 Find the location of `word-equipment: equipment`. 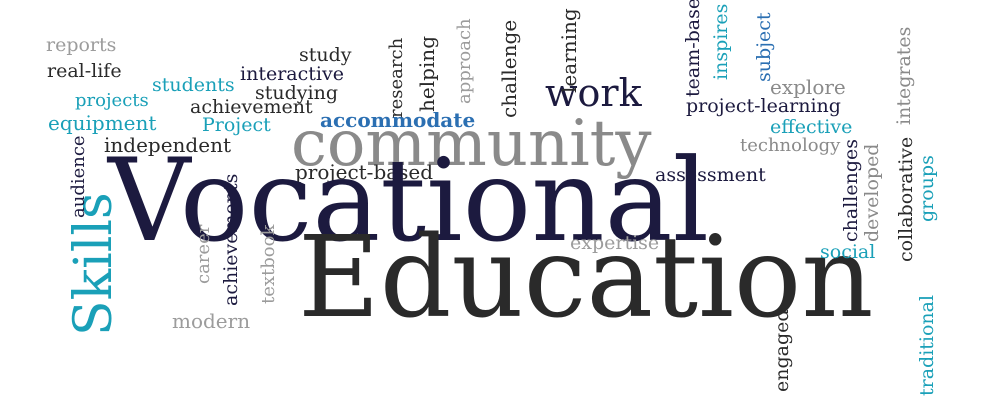

word-equipment: equipment is located at coordinates (102, 123).